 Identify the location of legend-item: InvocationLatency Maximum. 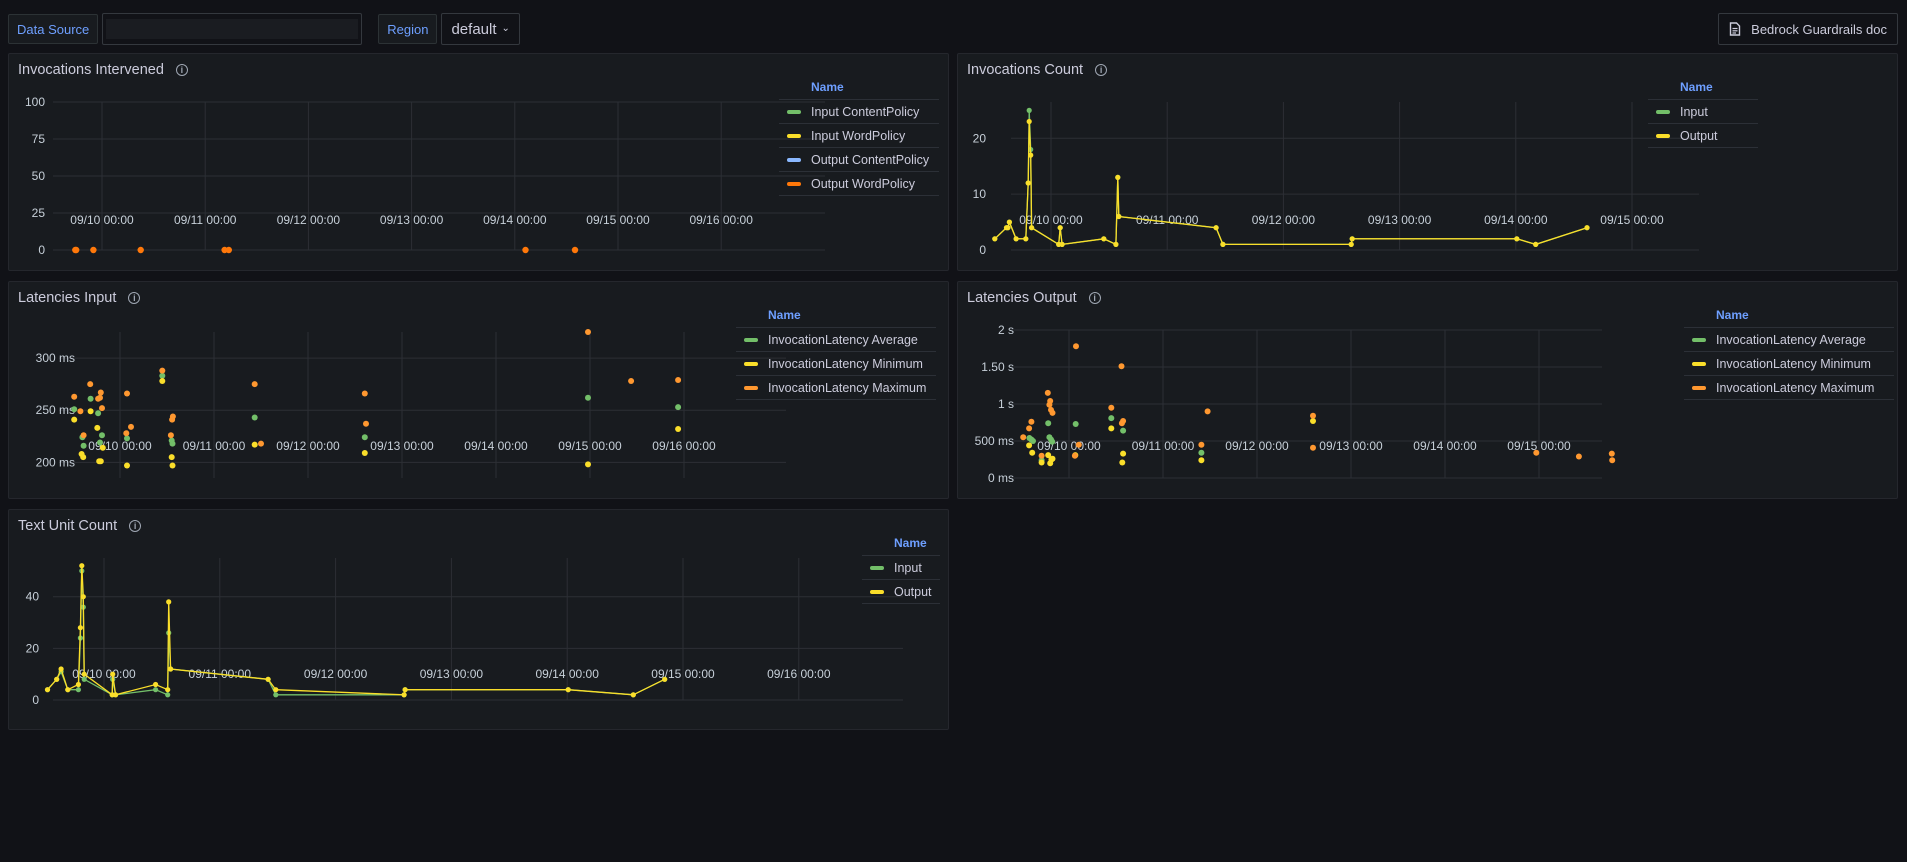
(836, 388).